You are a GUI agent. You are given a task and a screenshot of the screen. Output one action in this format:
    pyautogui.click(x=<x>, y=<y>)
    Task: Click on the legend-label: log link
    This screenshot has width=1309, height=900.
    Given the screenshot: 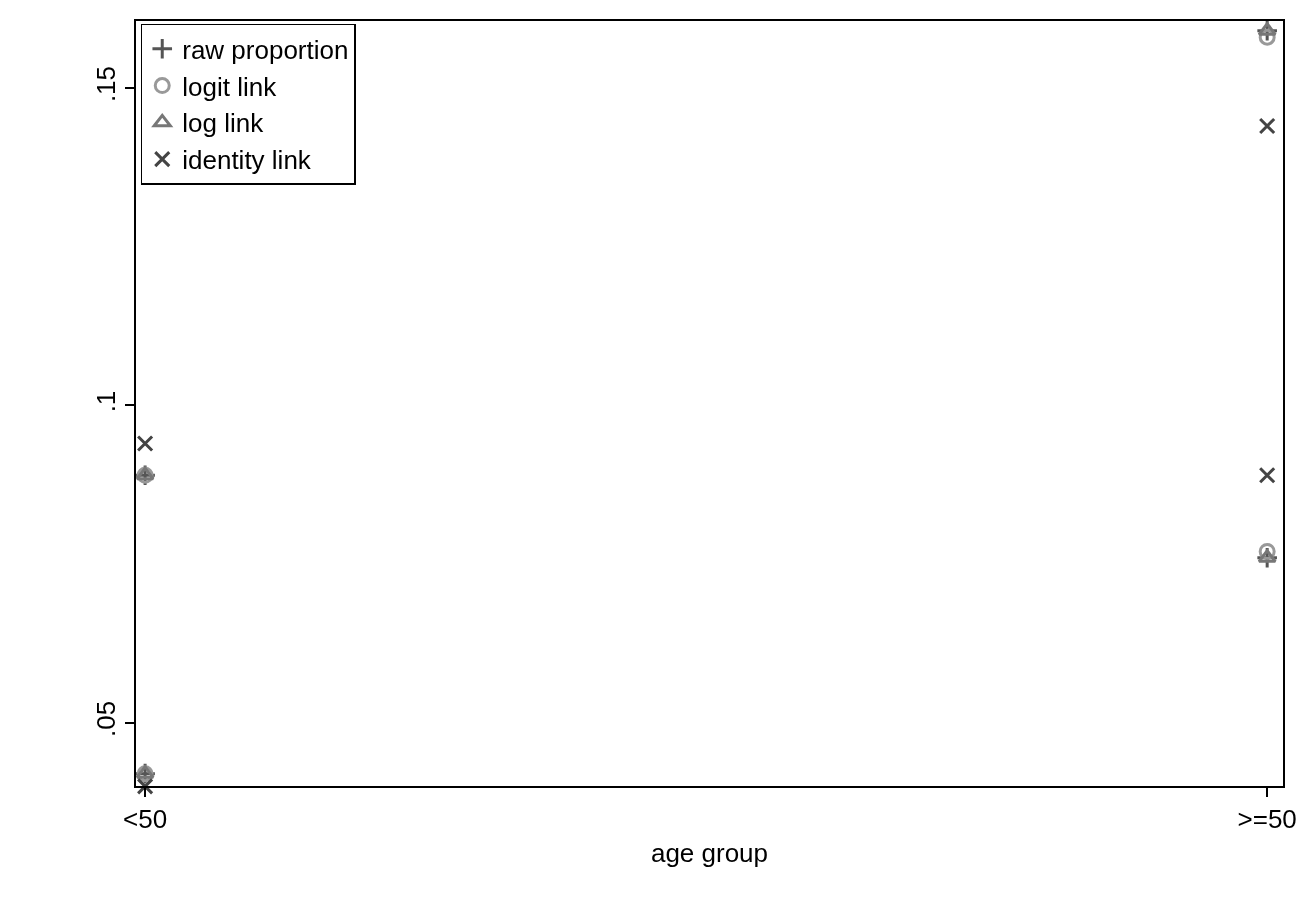 What is the action you would take?
    pyautogui.click(x=223, y=123)
    